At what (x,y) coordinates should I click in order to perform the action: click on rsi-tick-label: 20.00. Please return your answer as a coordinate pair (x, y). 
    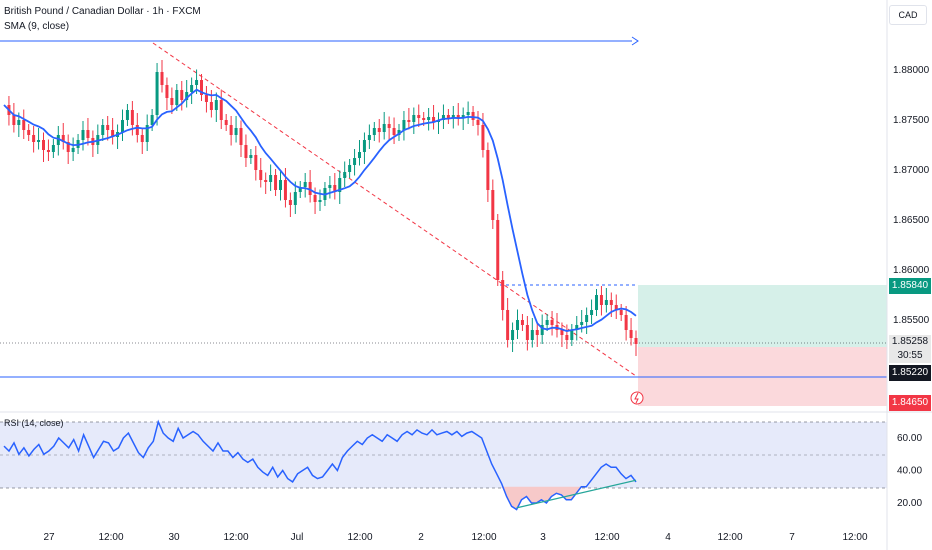
    Looking at the image, I should click on (909, 503).